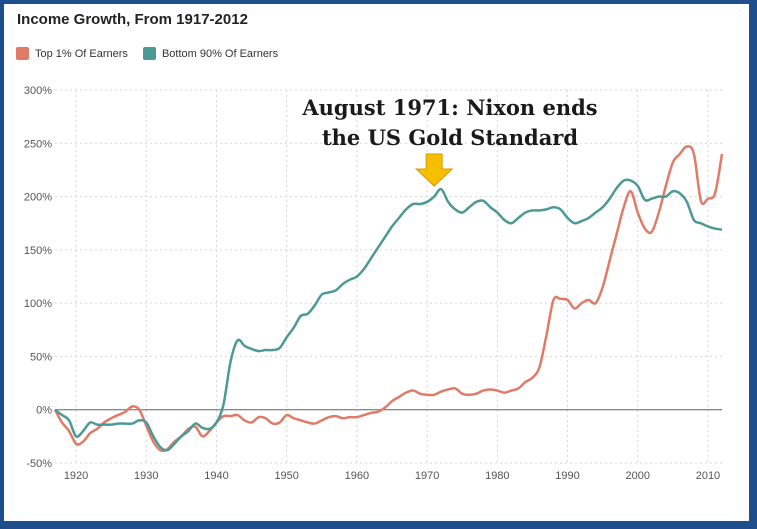  I want to click on x-tick-label: 1960, so click(357, 476).